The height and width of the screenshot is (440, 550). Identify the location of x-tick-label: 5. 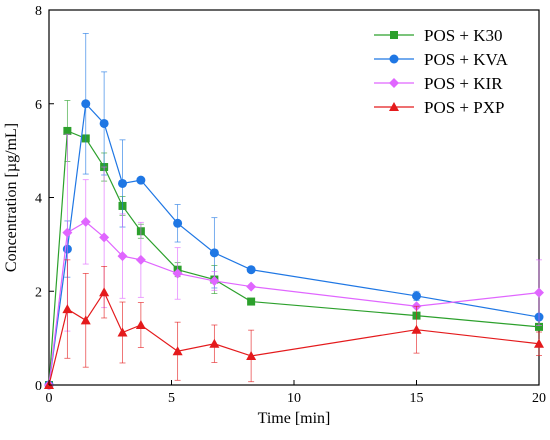
(171, 398).